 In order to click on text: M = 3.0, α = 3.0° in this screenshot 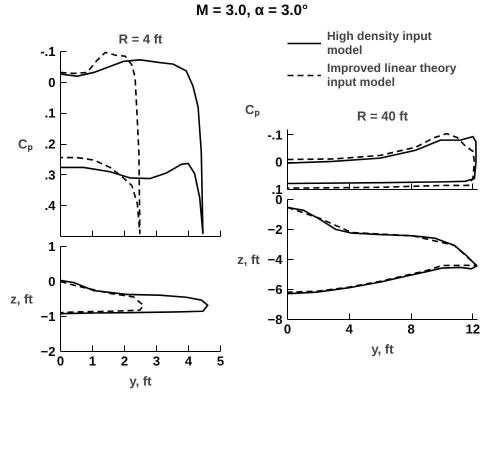, I will do `click(252, 11)`.